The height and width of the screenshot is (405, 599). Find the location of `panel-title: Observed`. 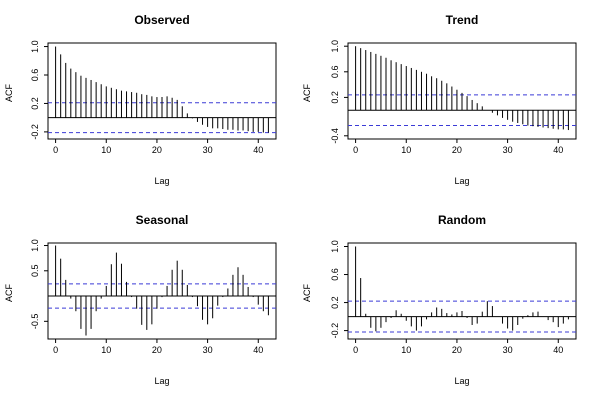

panel-title: Observed is located at coordinates (161, 20).